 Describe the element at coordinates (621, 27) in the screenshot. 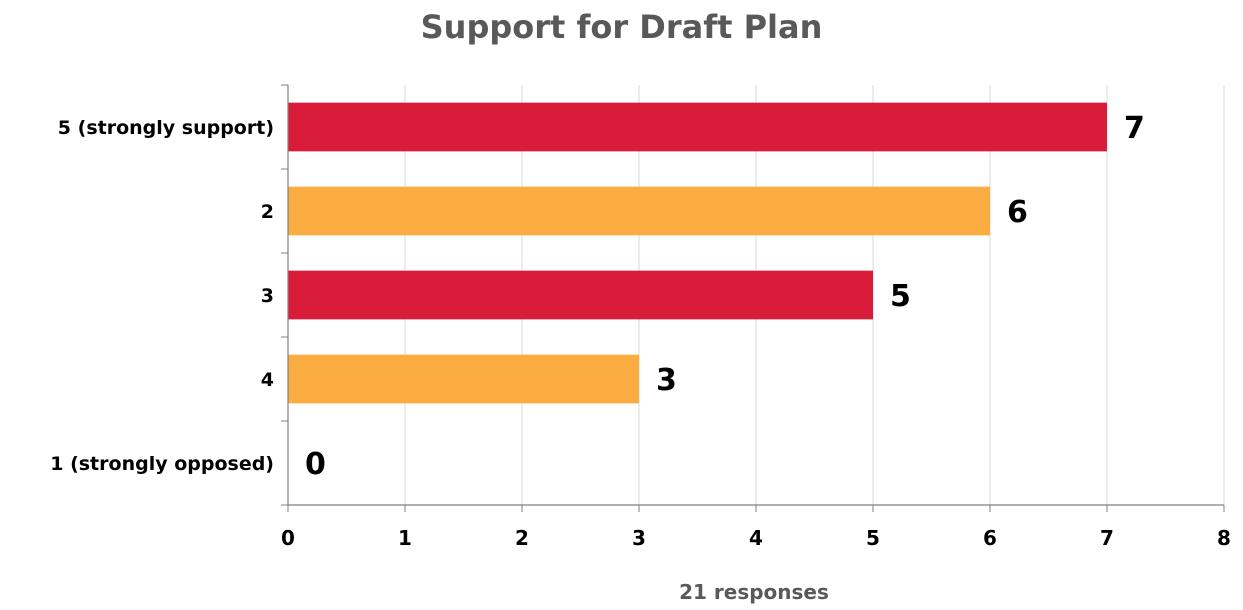

I see `chart-title: Support for Draft Plan` at that location.